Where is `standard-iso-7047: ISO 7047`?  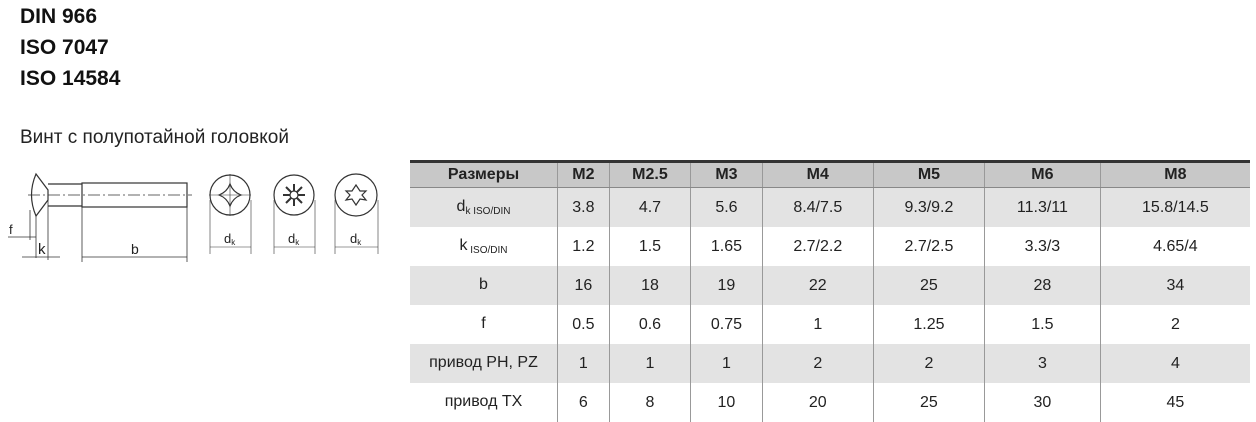
standard-iso-7047: ISO 7047 is located at coordinates (64, 47).